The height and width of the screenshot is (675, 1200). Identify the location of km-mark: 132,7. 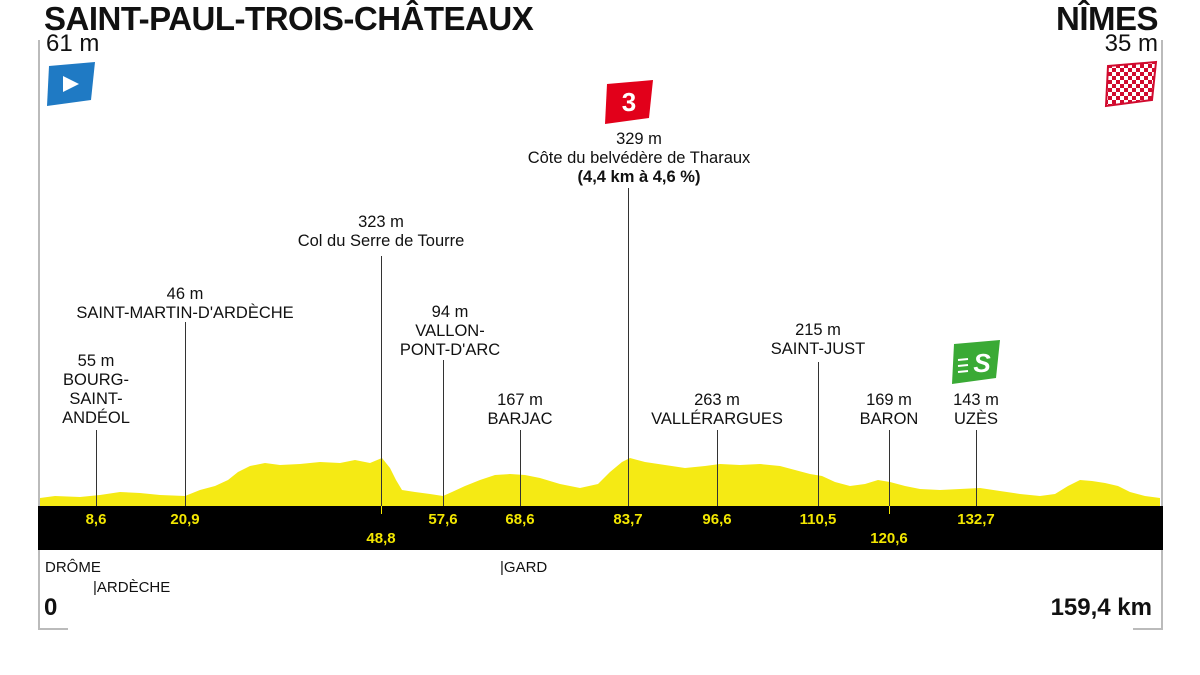
(976, 519).